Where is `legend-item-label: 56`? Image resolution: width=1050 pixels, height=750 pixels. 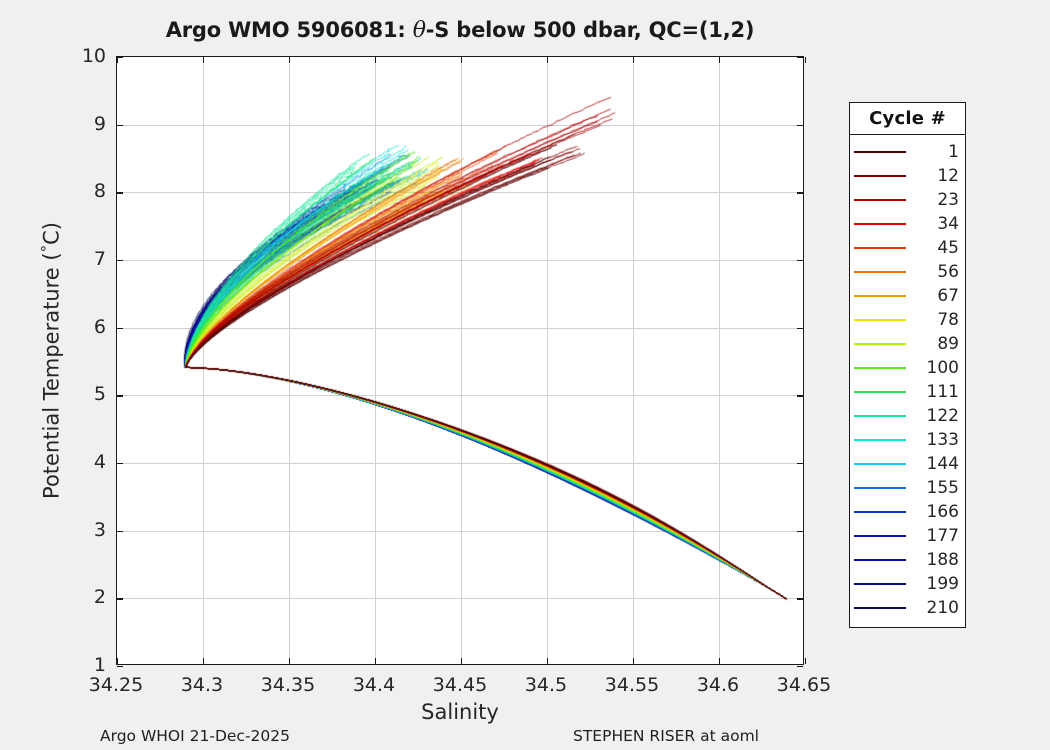 legend-item-label: 56 is located at coordinates (948, 271).